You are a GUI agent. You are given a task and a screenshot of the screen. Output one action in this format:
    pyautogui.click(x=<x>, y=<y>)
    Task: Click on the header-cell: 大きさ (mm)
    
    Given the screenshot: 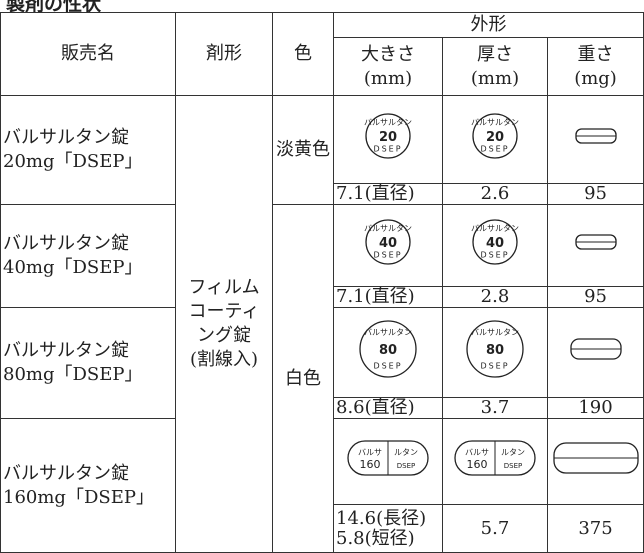 What is the action you would take?
    pyautogui.click(x=388, y=66)
    